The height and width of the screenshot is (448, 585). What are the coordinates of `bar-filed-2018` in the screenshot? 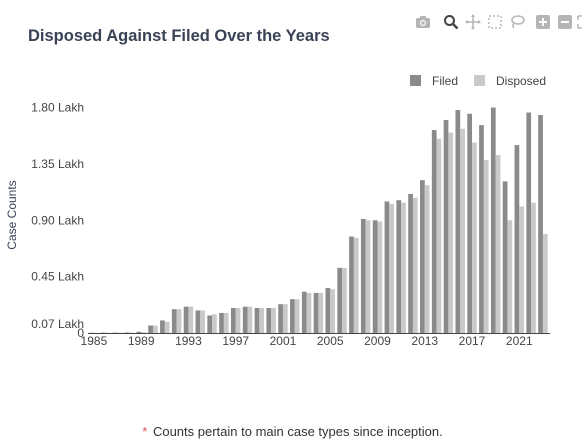 It's located at (481, 229).